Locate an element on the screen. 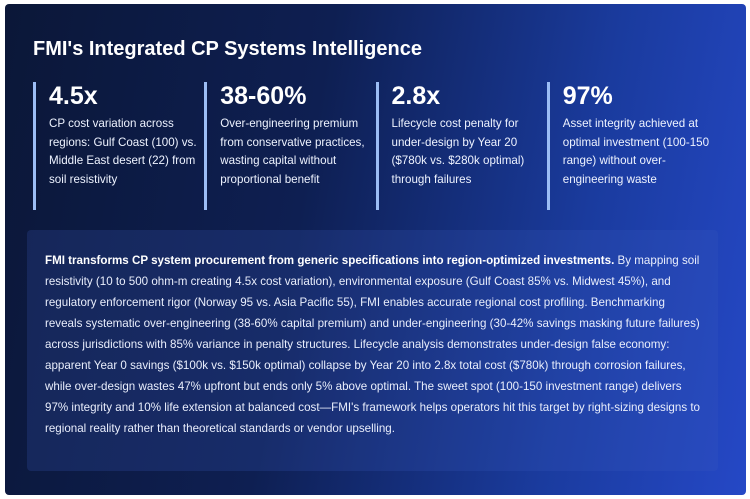  stat-value: 4.5x is located at coordinates (73, 96).